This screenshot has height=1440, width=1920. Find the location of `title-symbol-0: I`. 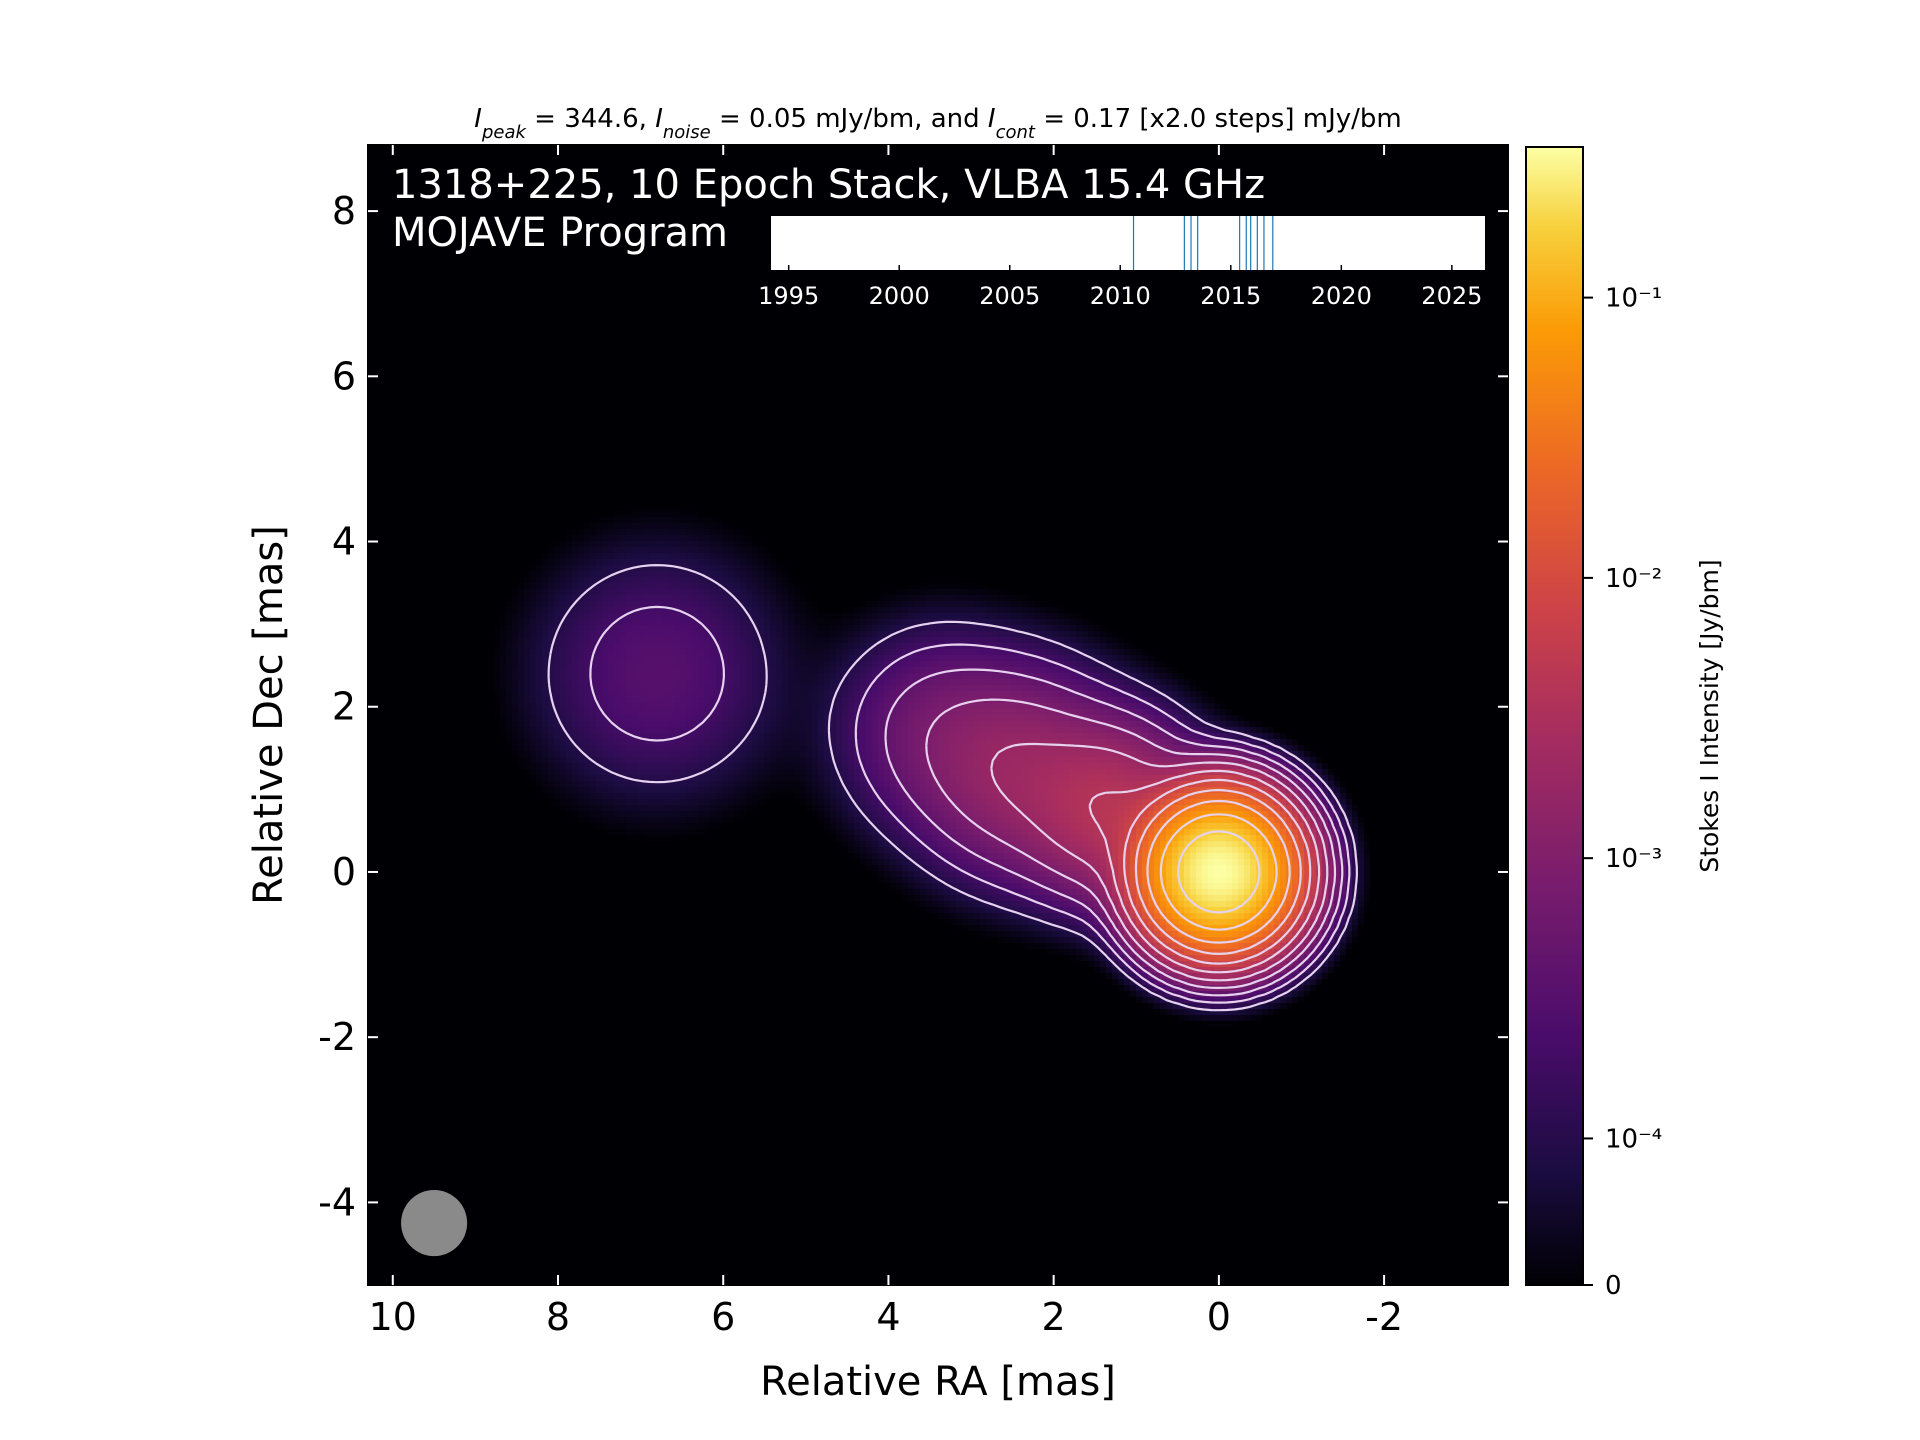

title-symbol-0: I is located at coordinates (478, 119).